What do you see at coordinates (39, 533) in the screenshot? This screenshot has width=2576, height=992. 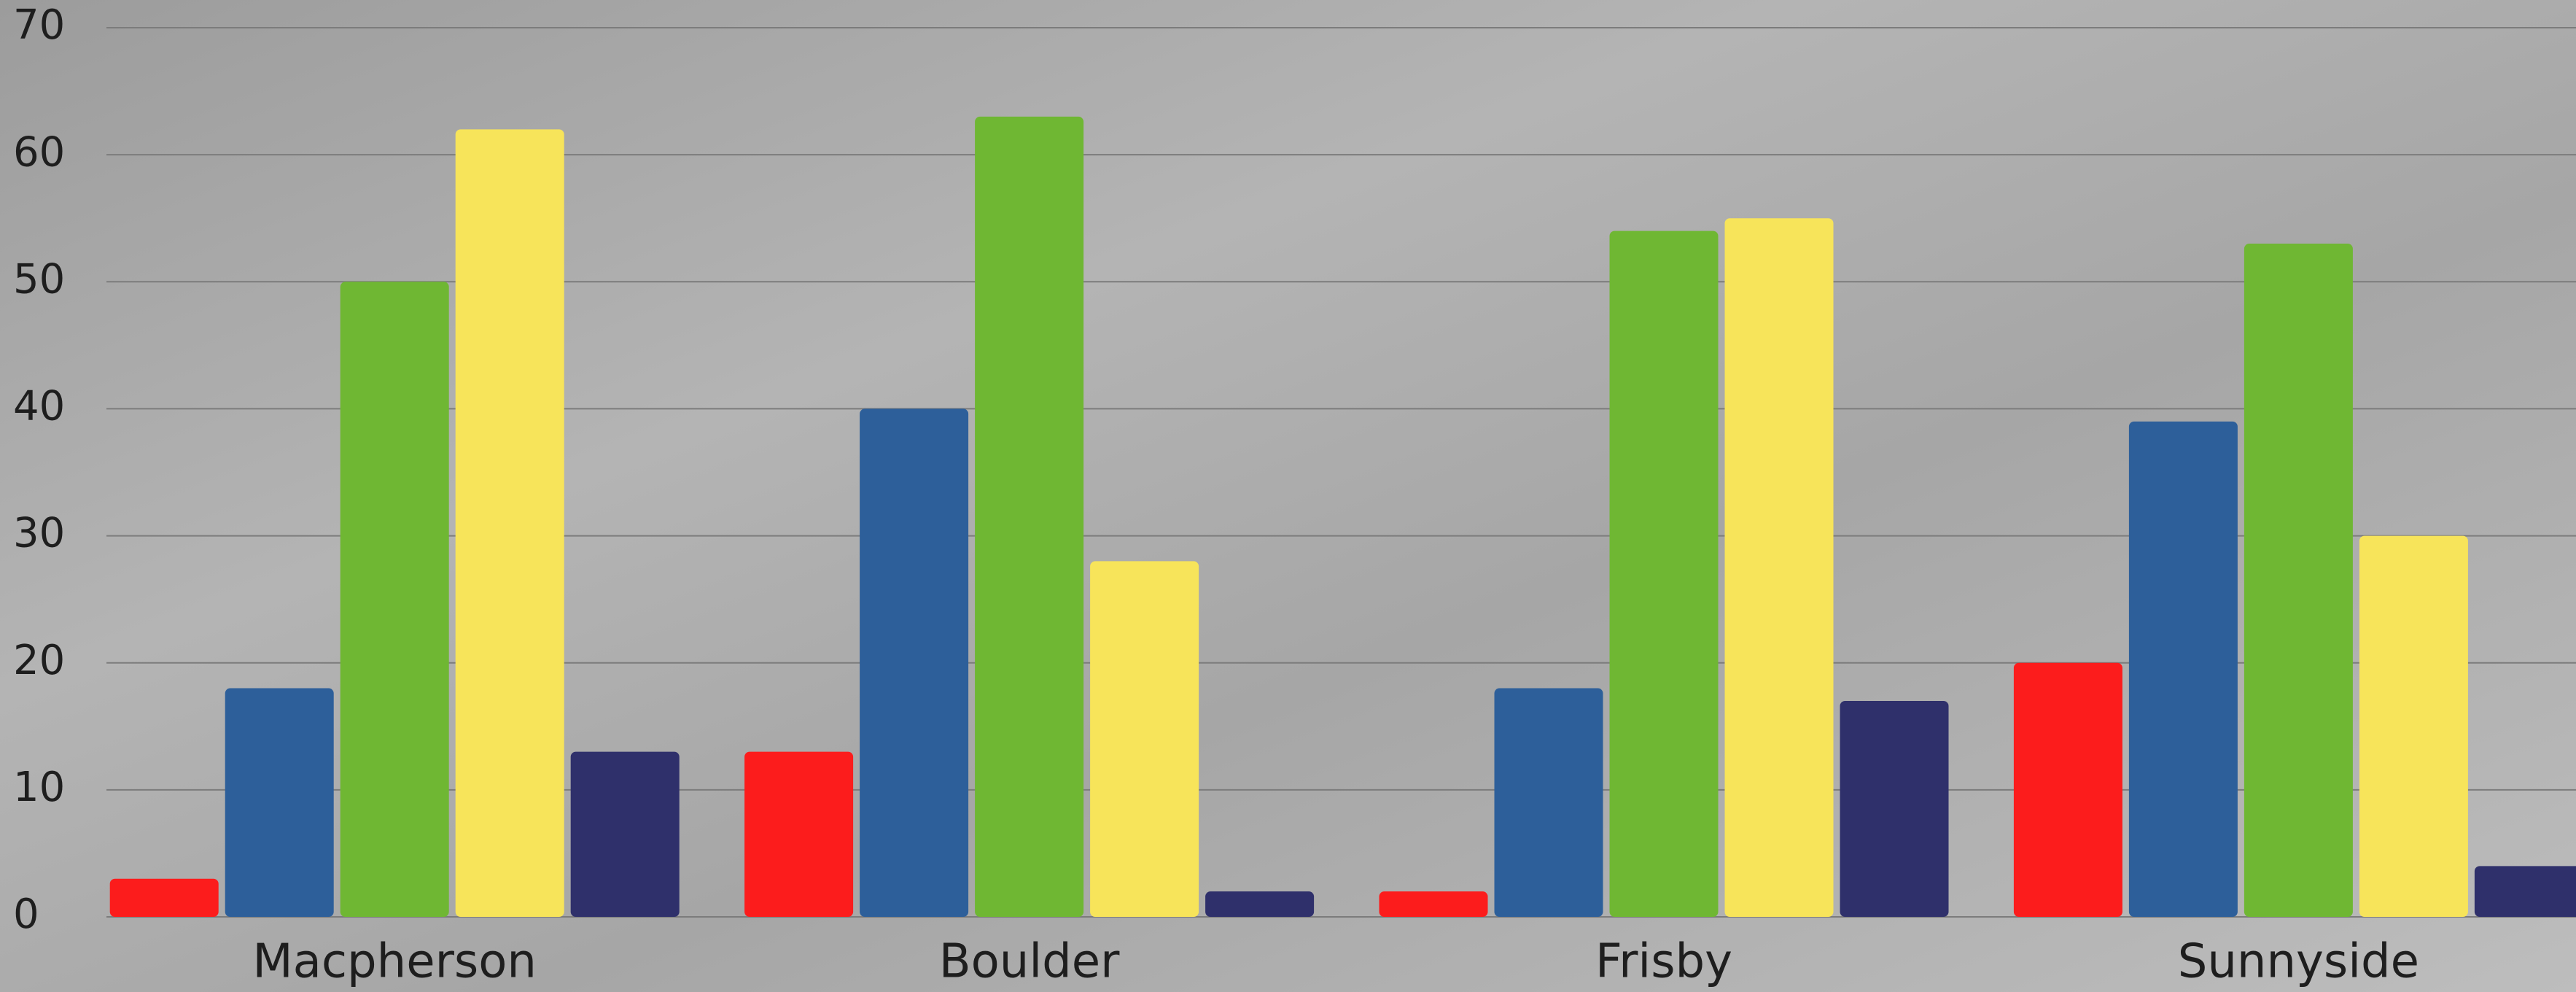 I see `y-tick-label: 30` at bounding box center [39, 533].